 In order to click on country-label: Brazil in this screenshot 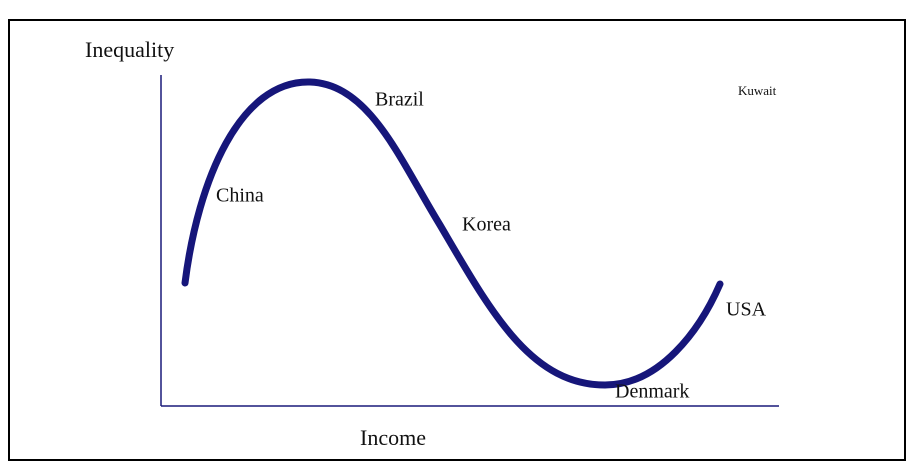, I will do `click(399, 100)`.